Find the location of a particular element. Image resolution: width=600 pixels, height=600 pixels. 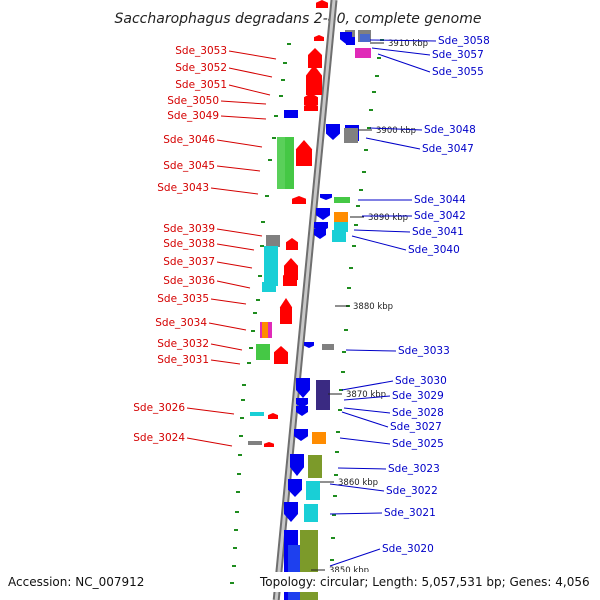

left-gene-label: Sde_3024 is located at coordinates (159, 438).